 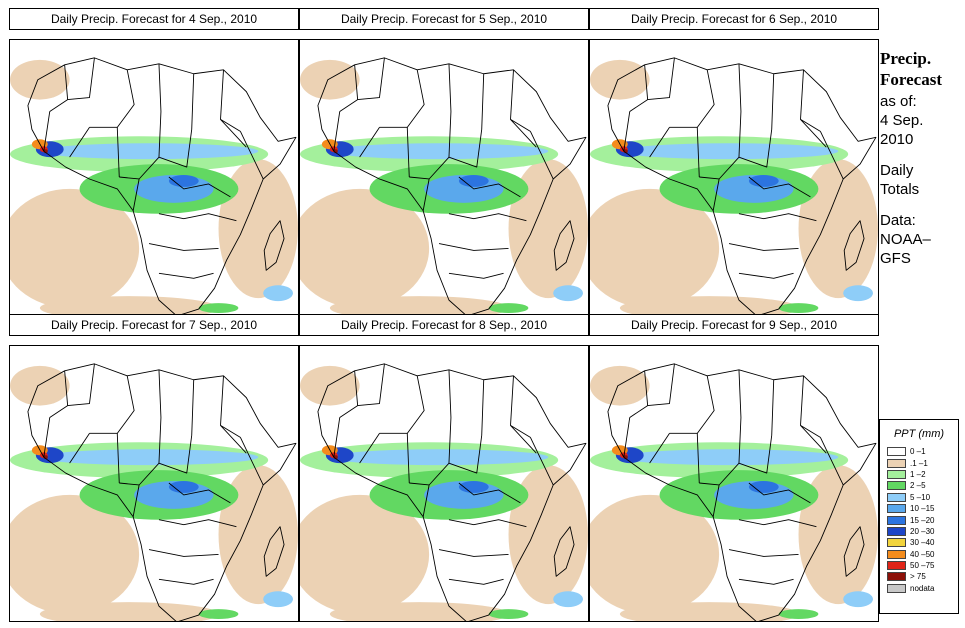 I want to click on info-data-source-1: NOAA–, so click(x=905, y=239).